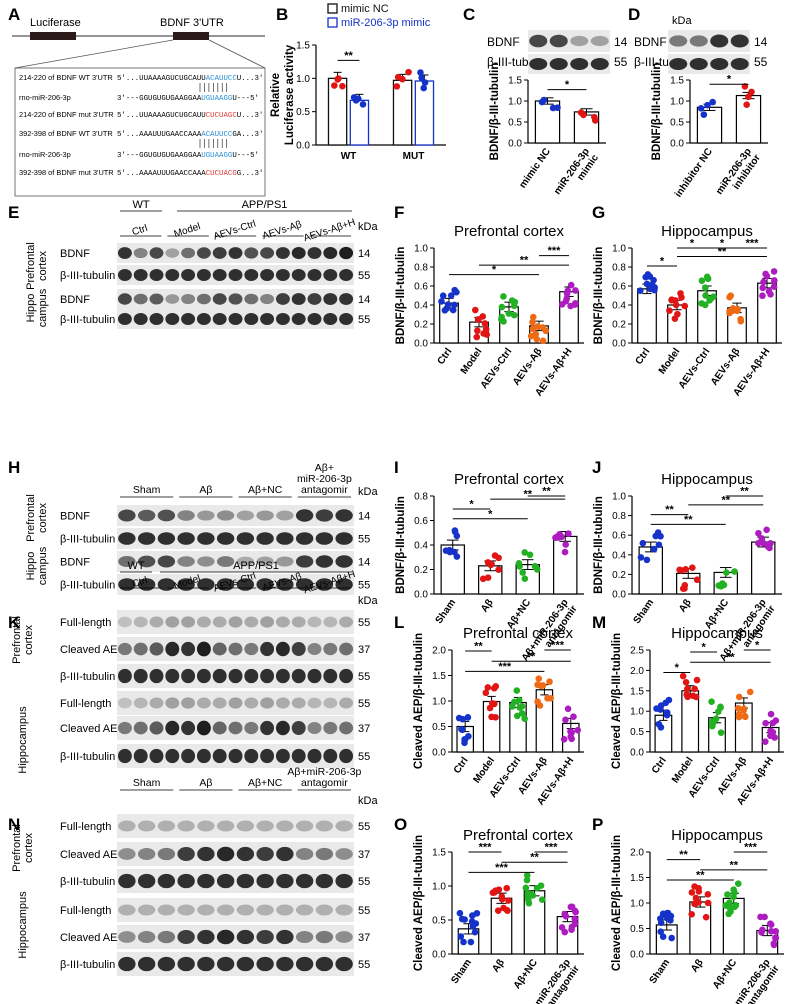  Describe the element at coordinates (643, 356) in the screenshot. I see `x-tick-label: Ctrl` at that location.